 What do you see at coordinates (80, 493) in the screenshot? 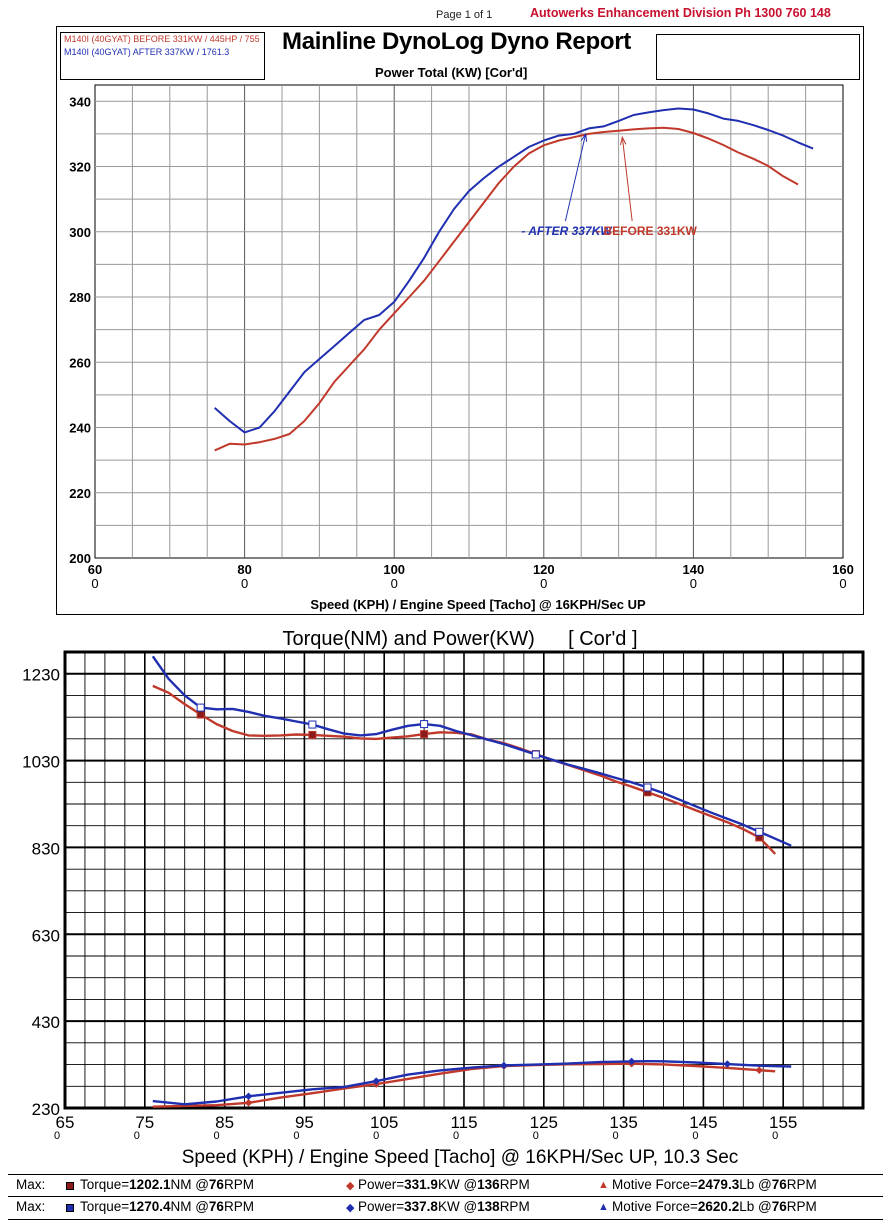
I see `y-tick-label: 220` at bounding box center [80, 493].